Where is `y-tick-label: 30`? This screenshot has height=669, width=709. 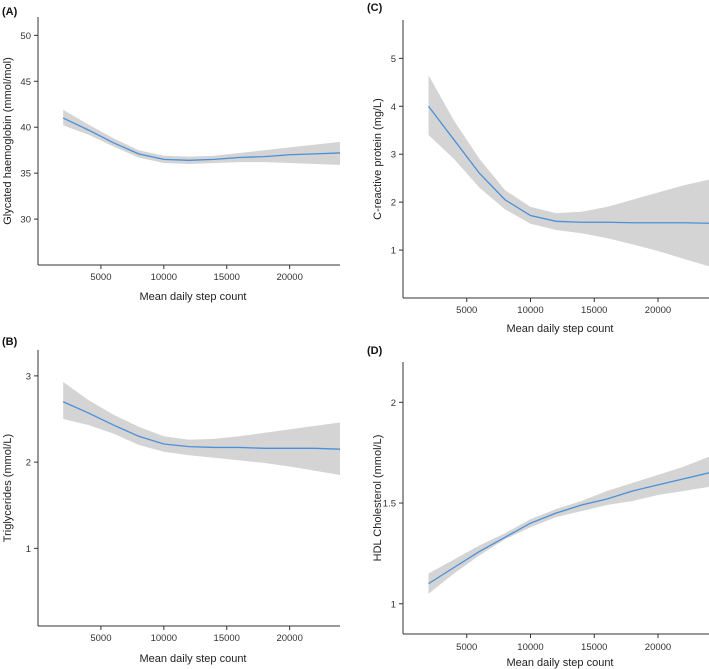
y-tick-label: 30 is located at coordinates (25, 220).